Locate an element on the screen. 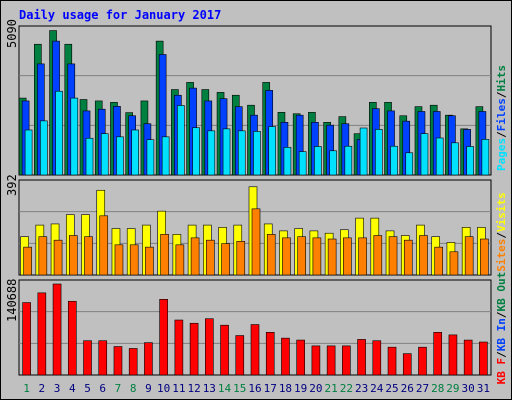 Image resolution: width=512 pixels, height=405 pixels. legend-files: Files is located at coordinates (501, 114).